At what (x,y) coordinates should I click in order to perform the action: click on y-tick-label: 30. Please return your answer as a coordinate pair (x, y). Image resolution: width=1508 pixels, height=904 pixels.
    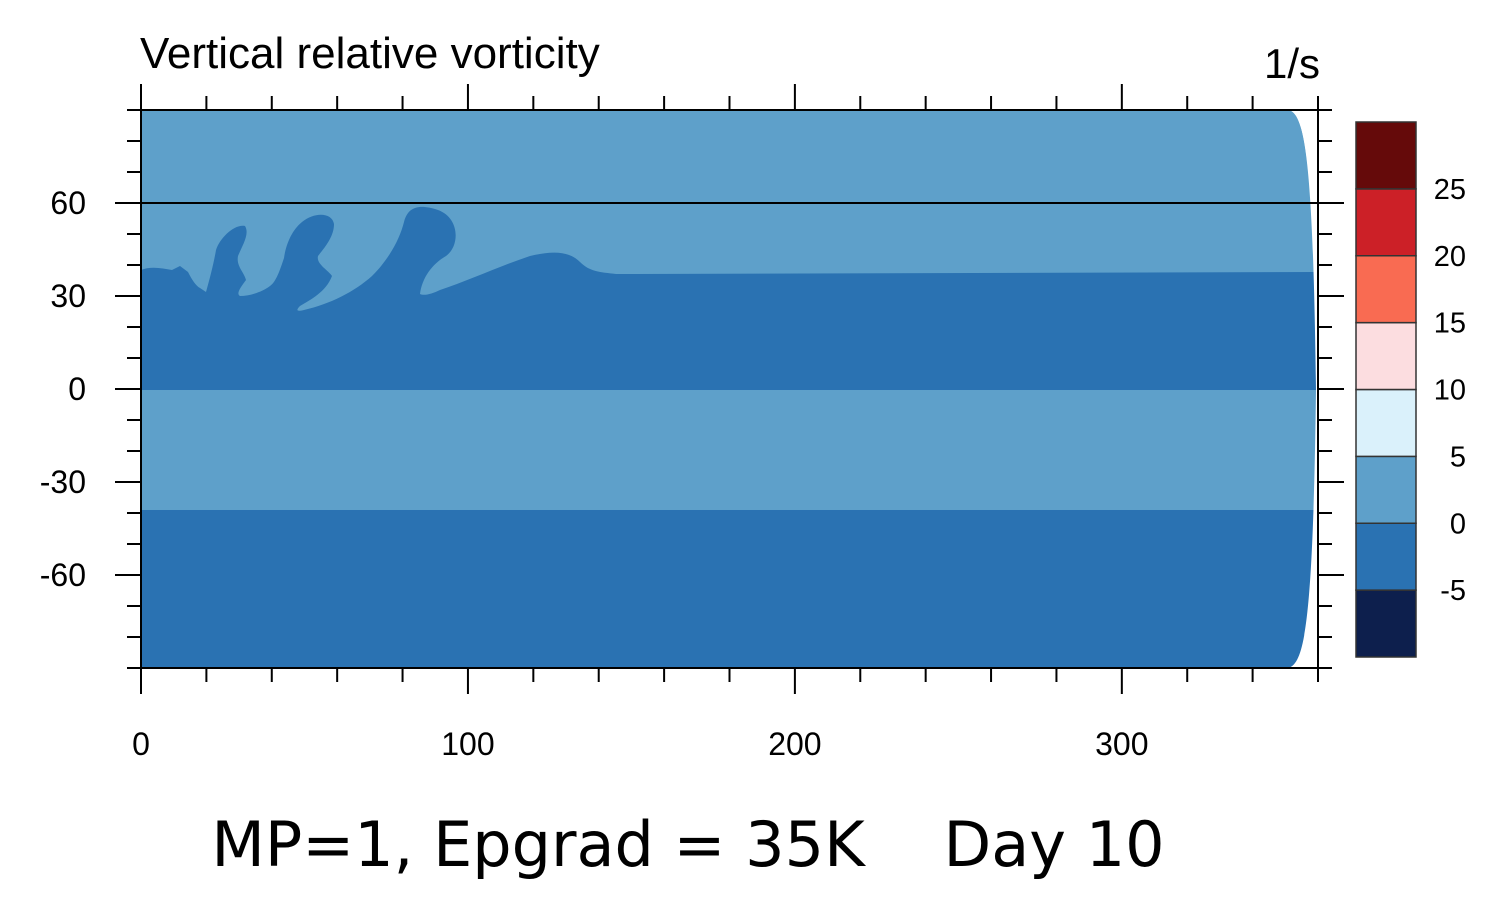
    Looking at the image, I should click on (68, 296).